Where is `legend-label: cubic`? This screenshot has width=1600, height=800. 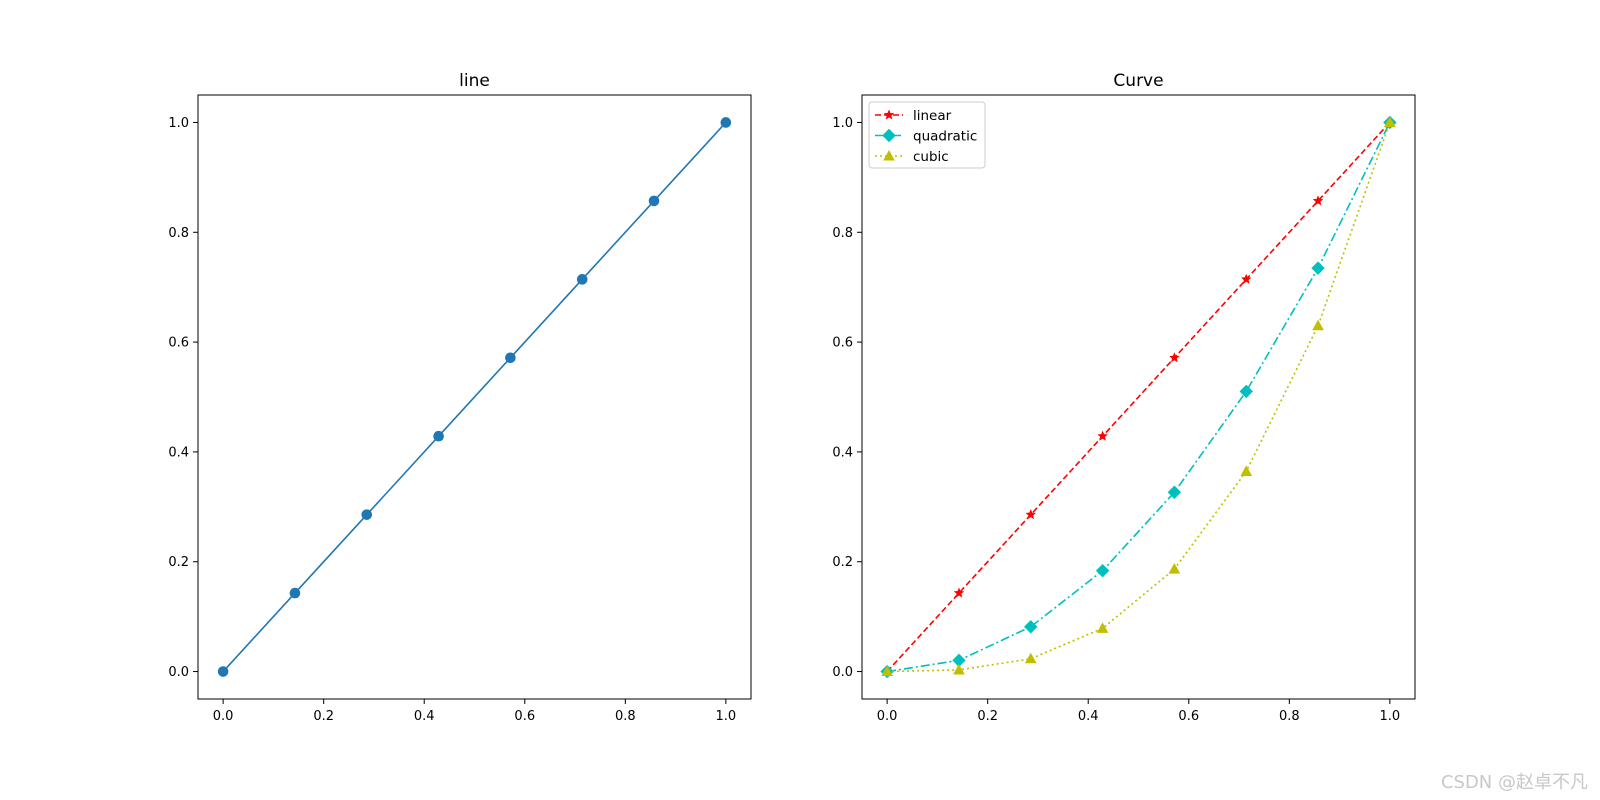 legend-label: cubic is located at coordinates (931, 157).